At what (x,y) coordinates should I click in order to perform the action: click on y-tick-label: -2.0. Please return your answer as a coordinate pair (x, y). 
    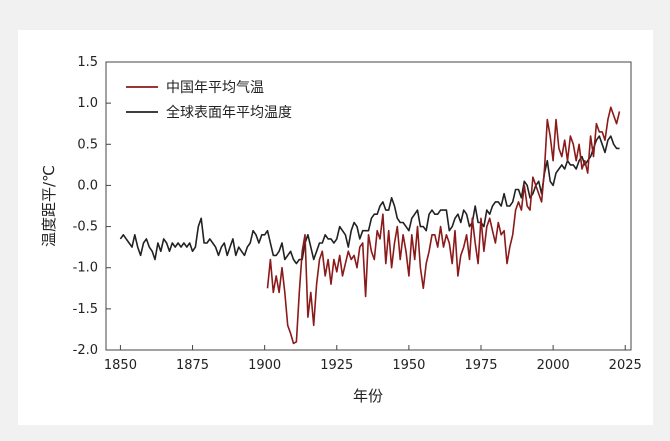
    Looking at the image, I should click on (85, 350).